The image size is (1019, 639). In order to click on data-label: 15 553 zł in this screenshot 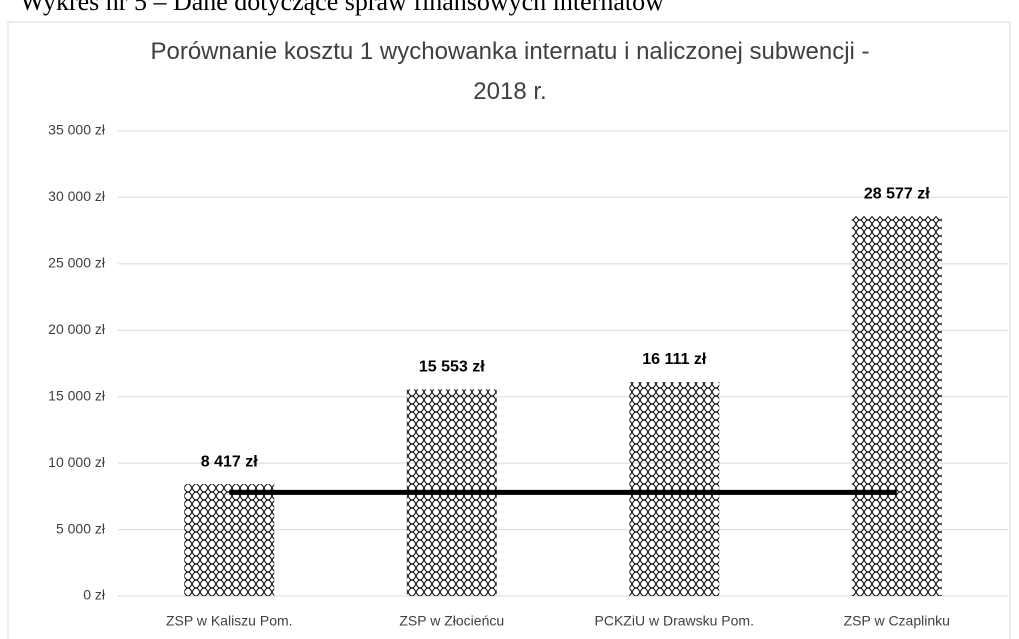, I will do `click(452, 367)`.